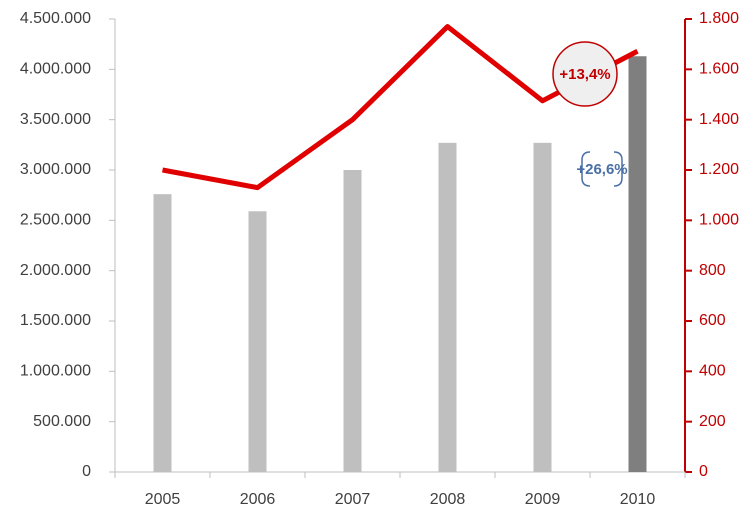 This screenshot has width=754, height=520. What do you see at coordinates (353, 499) in the screenshot?
I see `x-tick-label: 2007` at bounding box center [353, 499].